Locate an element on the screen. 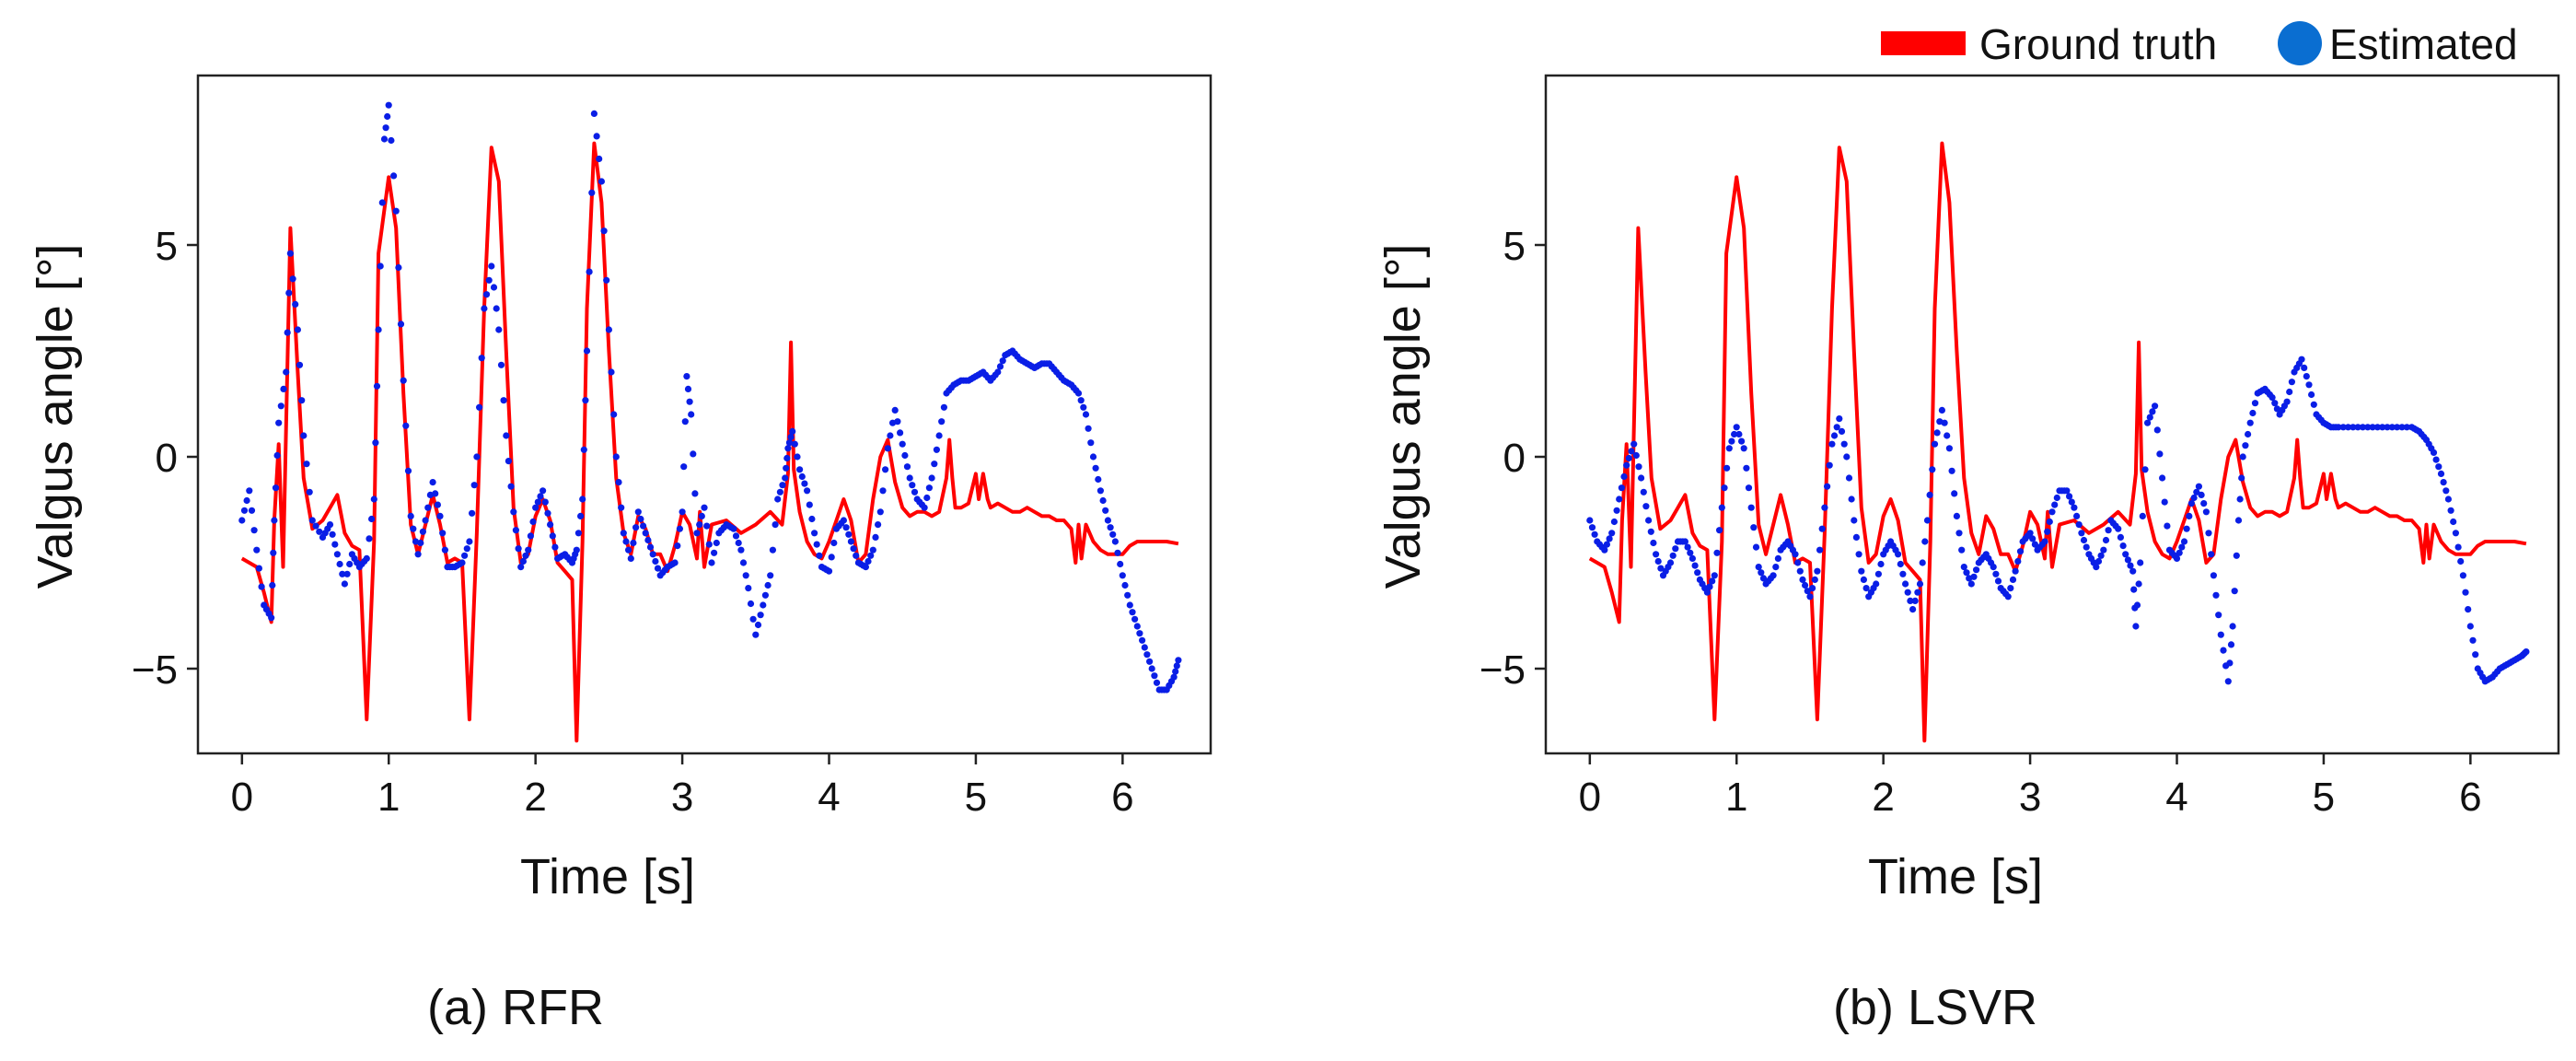 Image resolution: width=2576 pixels, height=1061 pixels. panel-b-ytick-label: −5 is located at coordinates (1502, 670).